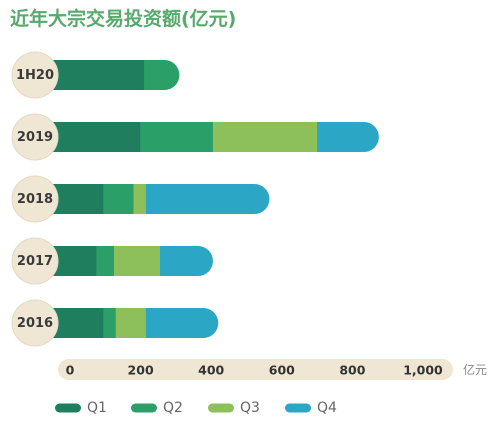  I want to click on category-badge-2019, so click(35, 137).